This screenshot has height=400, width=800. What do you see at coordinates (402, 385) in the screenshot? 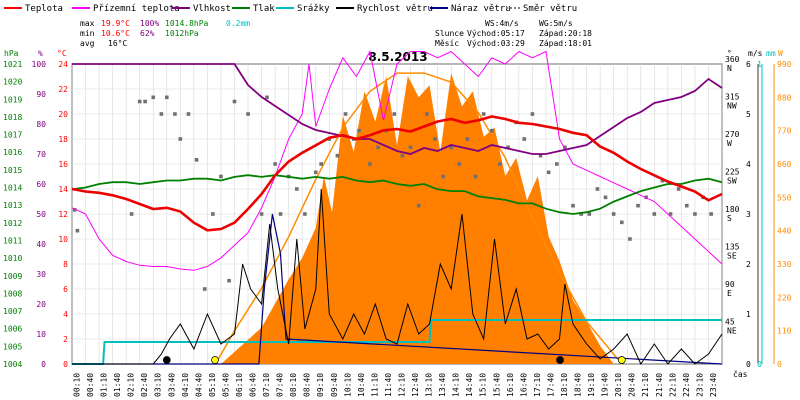
I see `time-axis-tick: 12:10` at bounding box center [402, 385].